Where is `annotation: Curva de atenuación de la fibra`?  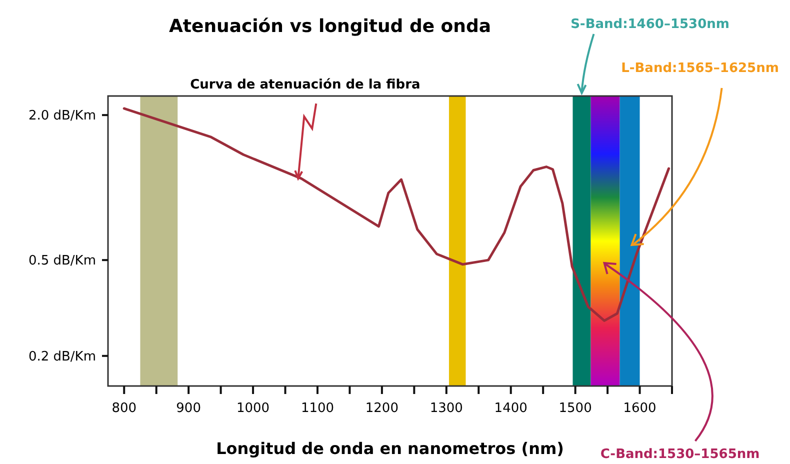
annotation: Curva de atenuación de la fibra is located at coordinates (305, 85).